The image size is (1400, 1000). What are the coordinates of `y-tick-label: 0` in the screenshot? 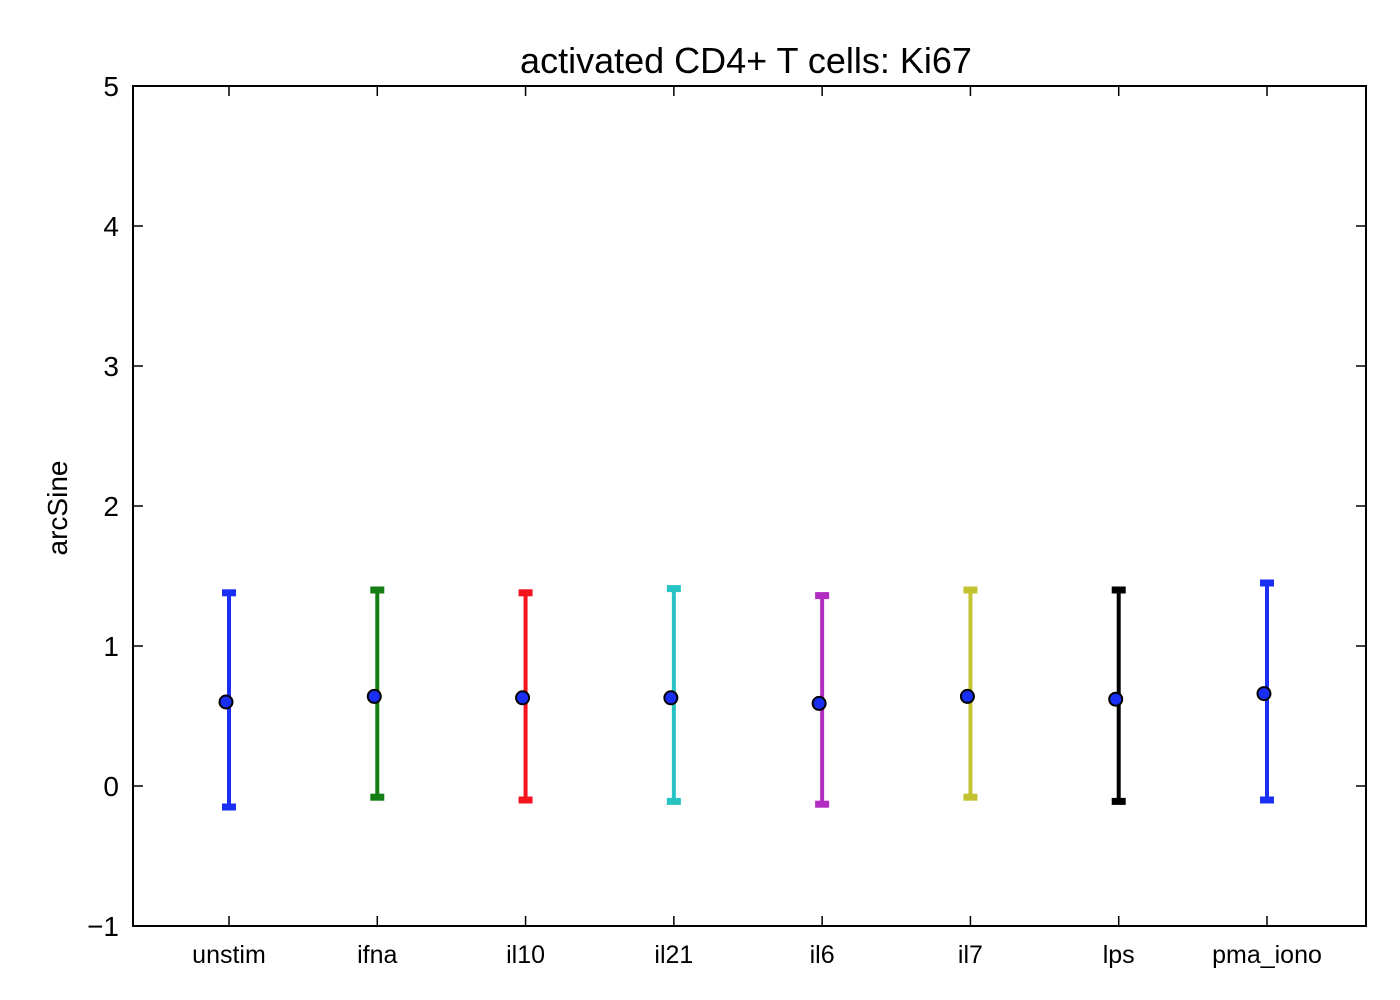 It's located at (111, 786).